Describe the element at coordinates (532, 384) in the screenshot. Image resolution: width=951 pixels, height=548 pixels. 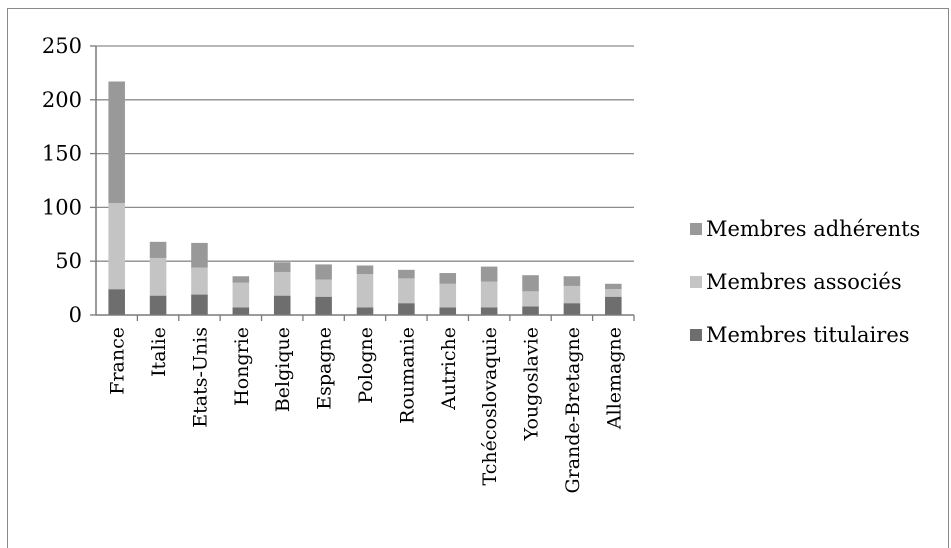
I see `x-tick-label: Yougoslavie` at that location.